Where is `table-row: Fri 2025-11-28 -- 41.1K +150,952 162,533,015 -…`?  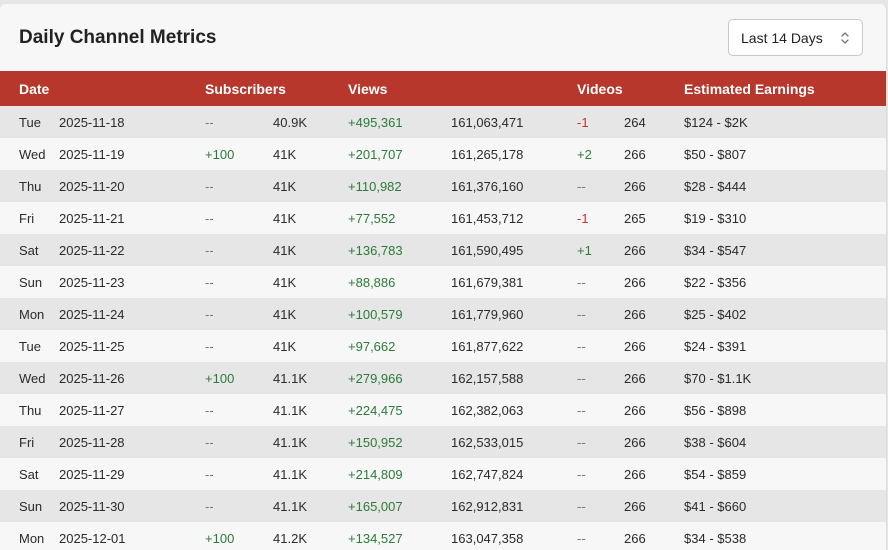
table-row: Fri 2025-11-28 -- 41.1K +150,952 162,533,015 -… is located at coordinates (443, 442).